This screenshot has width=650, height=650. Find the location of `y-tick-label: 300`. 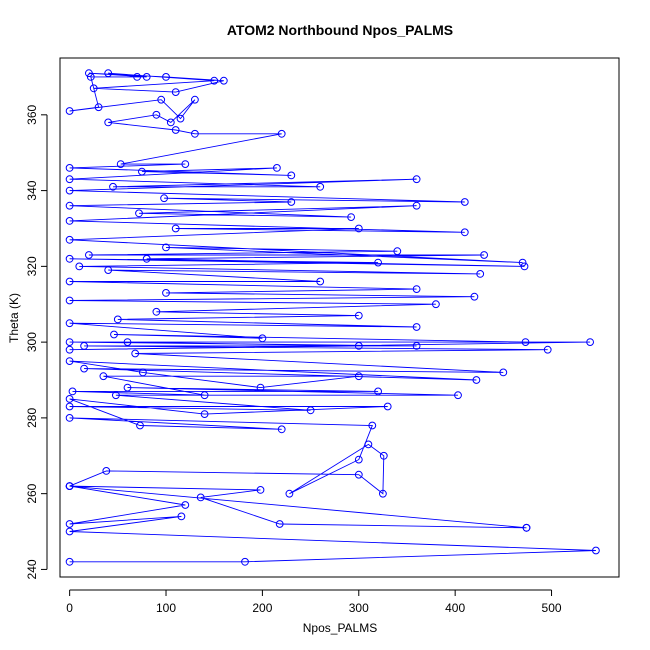

y-tick-label: 300 is located at coordinates (32, 342).